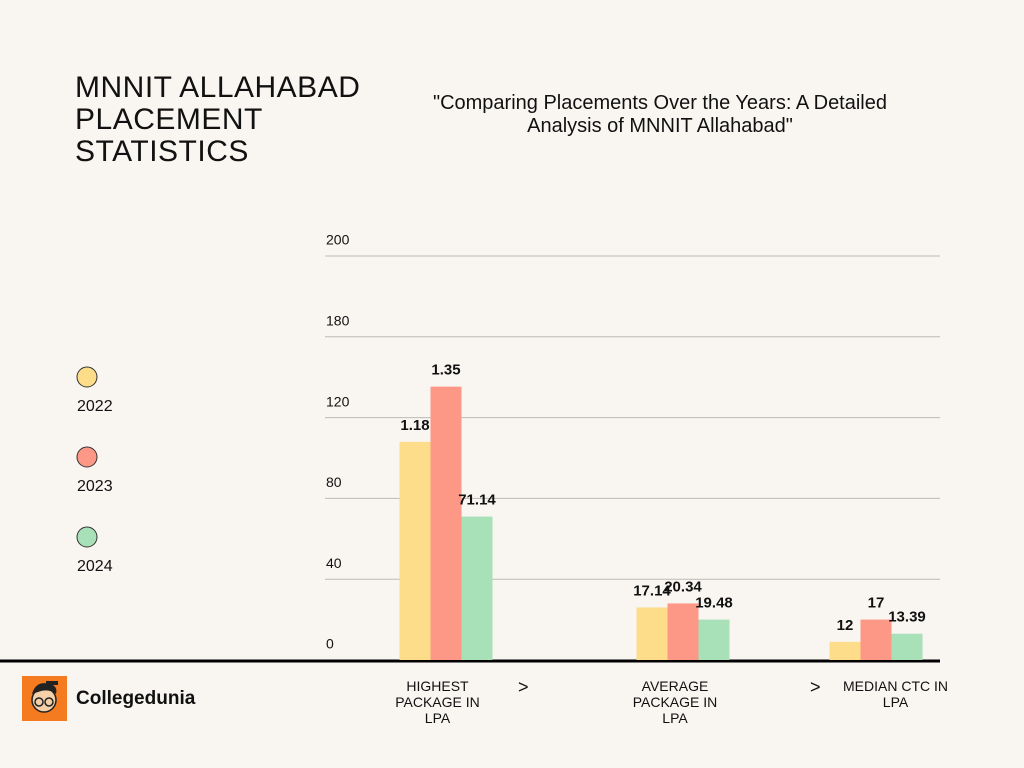 The width and height of the screenshot is (1024, 768). Describe the element at coordinates (437, 702) in the screenshot. I see `x-tick-label: HIGHEST PACKAGE IN LPA` at that location.